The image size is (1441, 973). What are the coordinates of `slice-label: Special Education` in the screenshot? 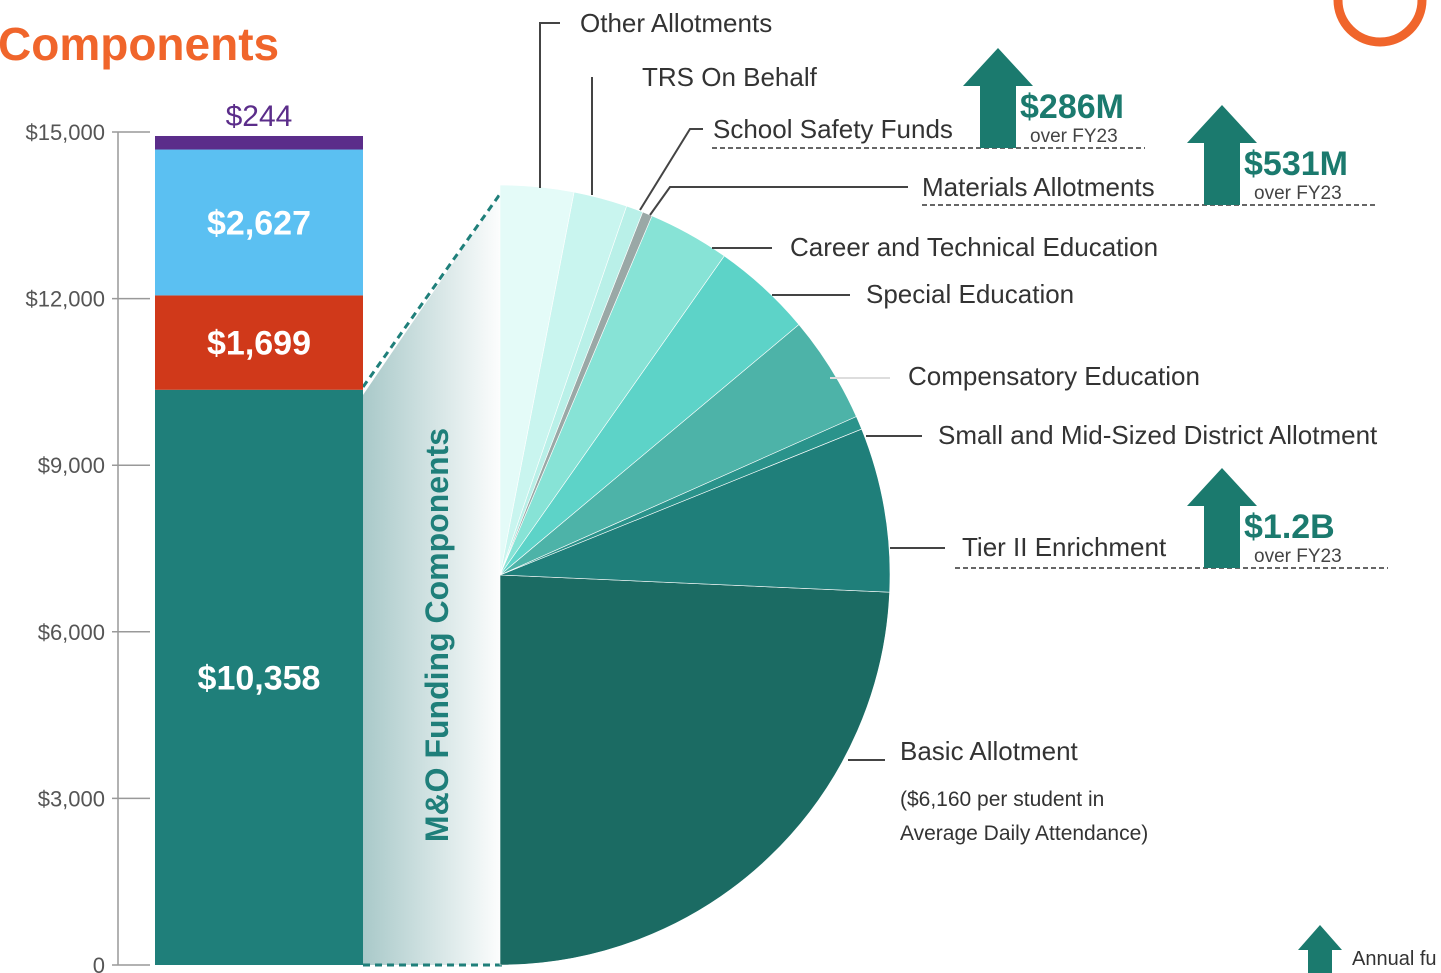 It's located at (970, 294).